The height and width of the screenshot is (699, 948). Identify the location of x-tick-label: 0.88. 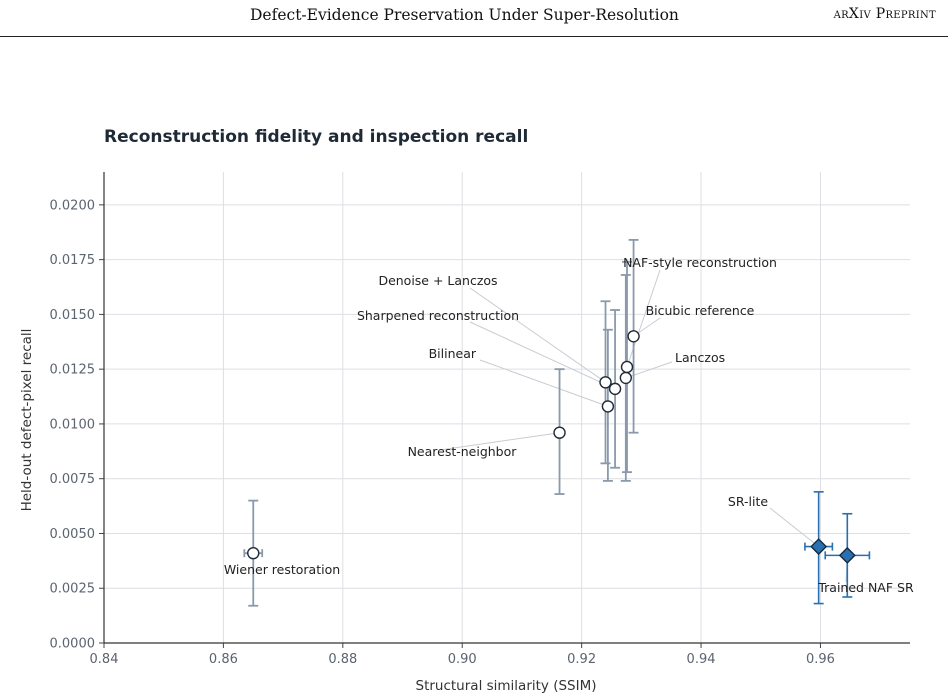
(342, 659).